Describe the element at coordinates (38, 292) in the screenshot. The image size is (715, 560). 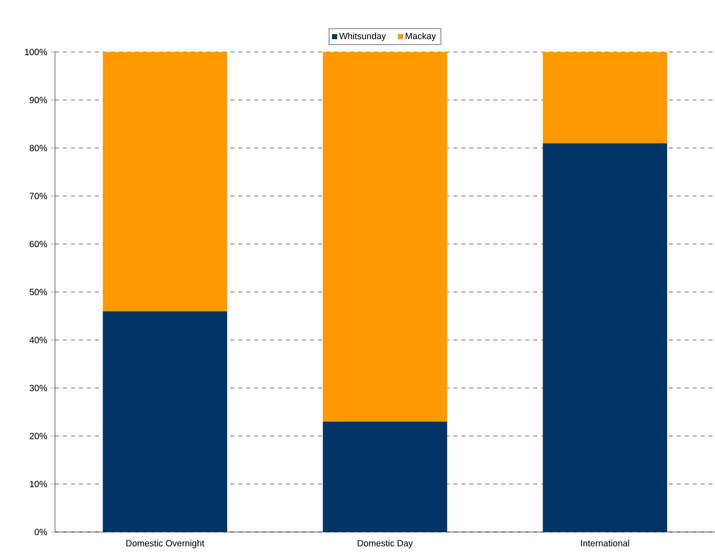
I see `y-tick-label: 50%` at that location.